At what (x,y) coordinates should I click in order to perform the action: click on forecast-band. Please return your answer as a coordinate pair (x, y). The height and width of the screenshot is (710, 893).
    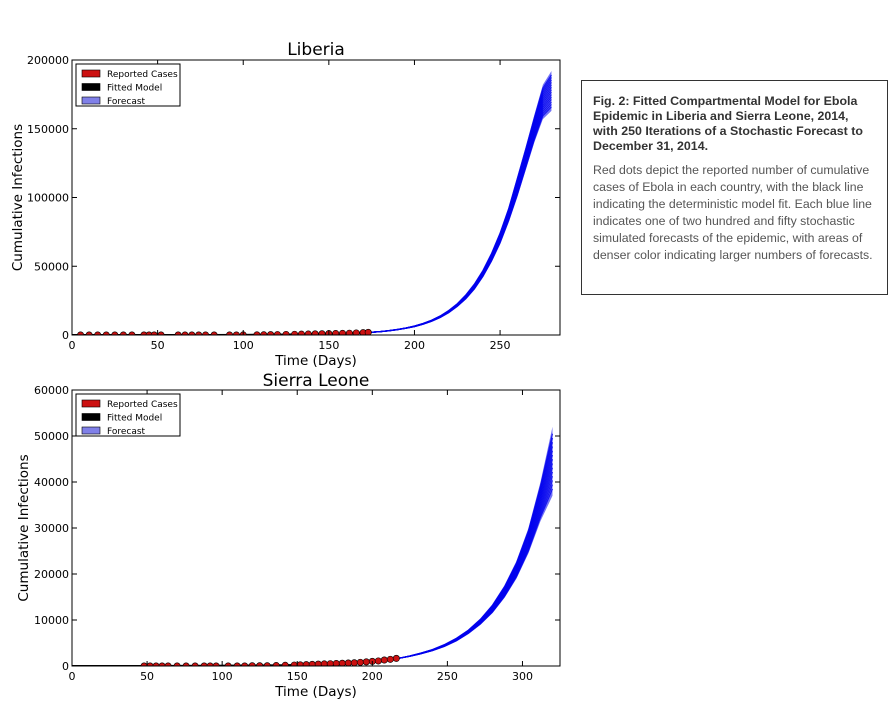
    Looking at the image, I should click on (461, 202).